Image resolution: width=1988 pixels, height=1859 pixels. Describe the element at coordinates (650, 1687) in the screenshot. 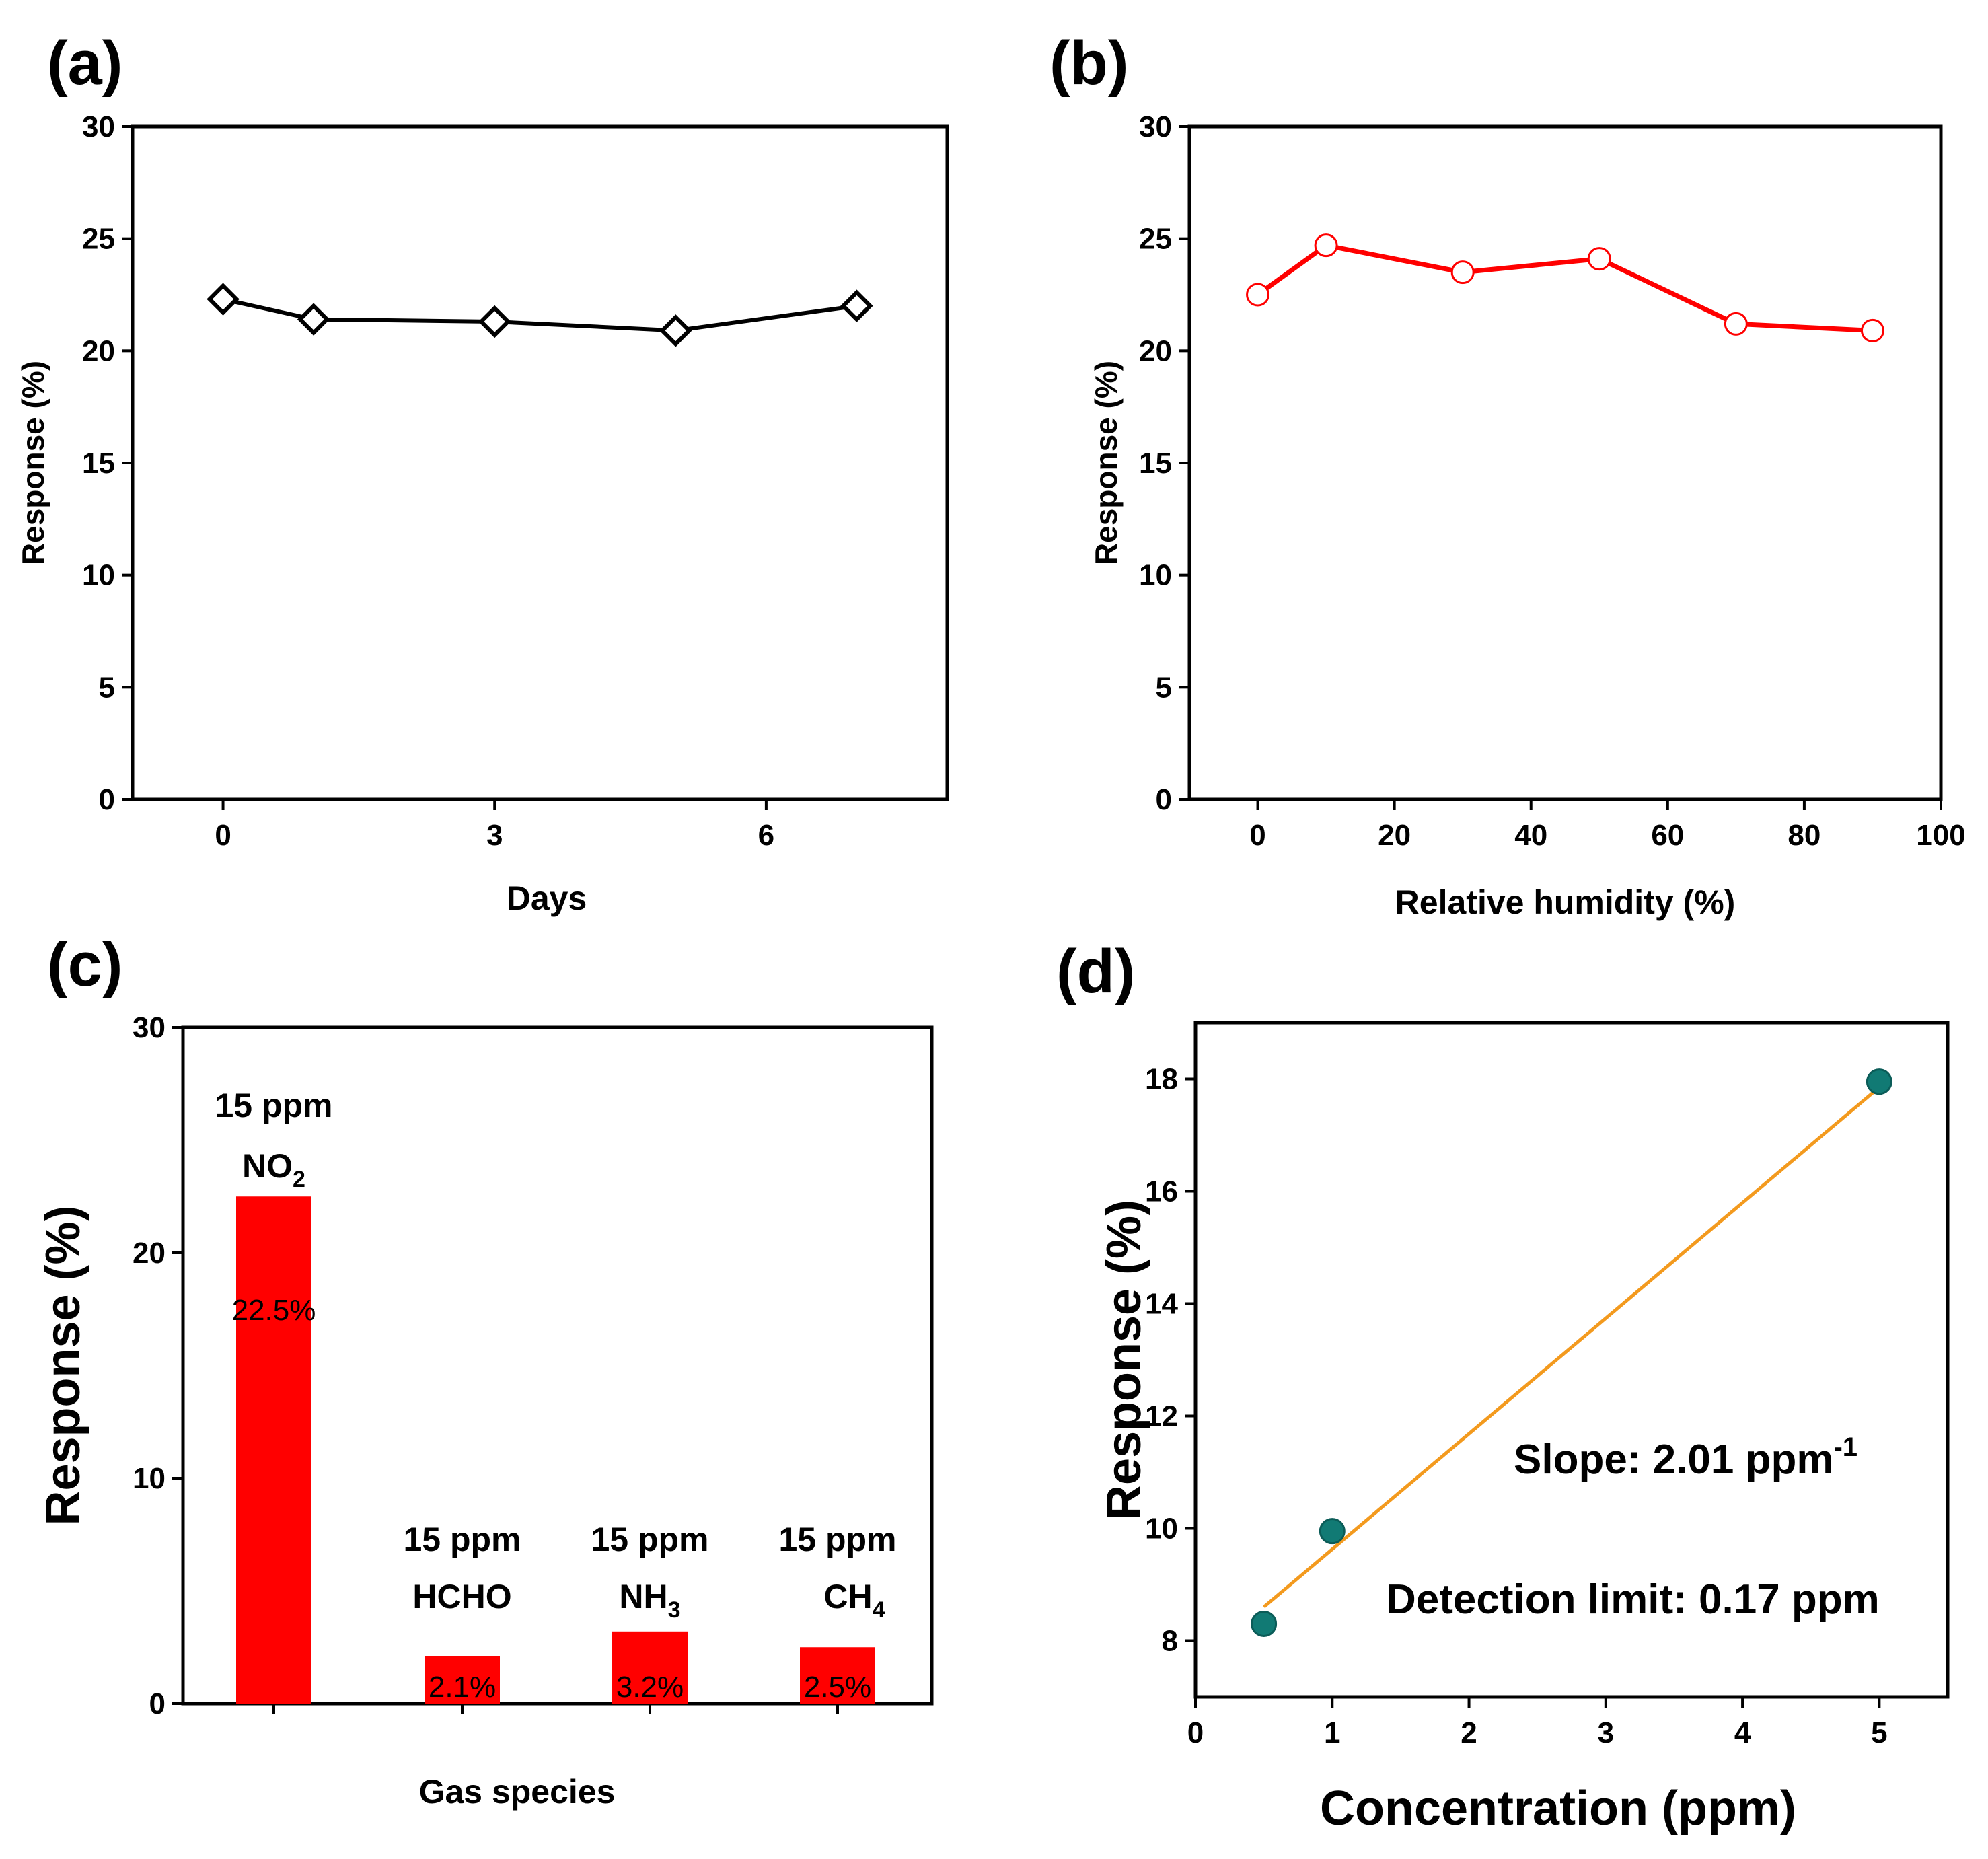

I see `bar-value-label-c: 3.2%` at that location.